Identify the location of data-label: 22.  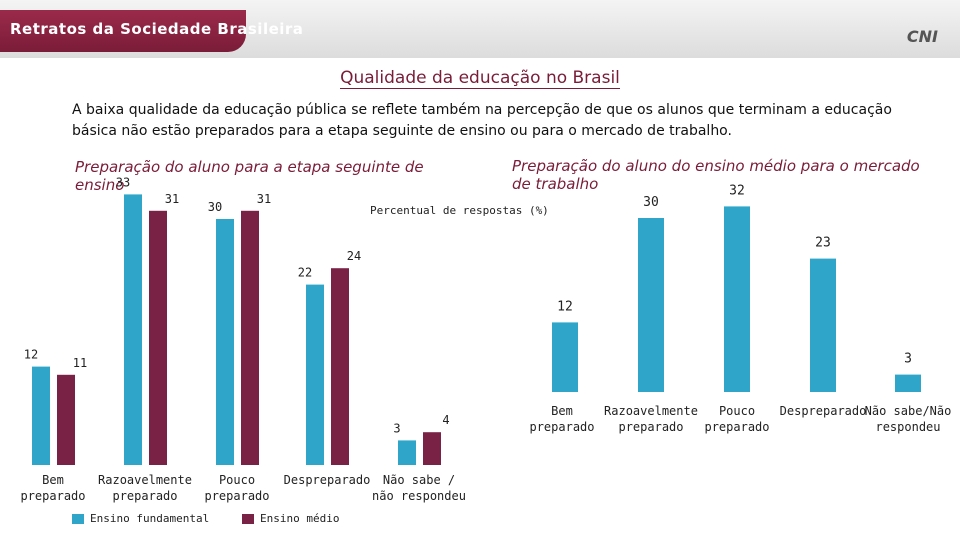
(305, 273).